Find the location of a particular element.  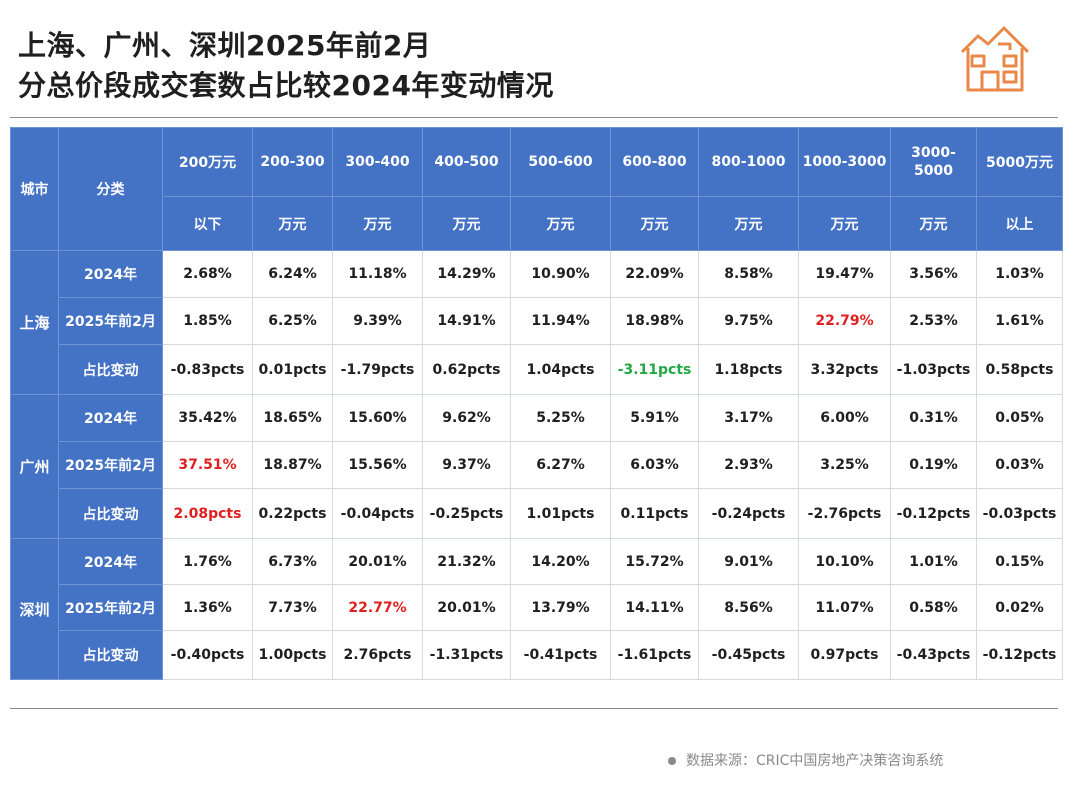

value-cell: 0.58% is located at coordinates (933, 607).